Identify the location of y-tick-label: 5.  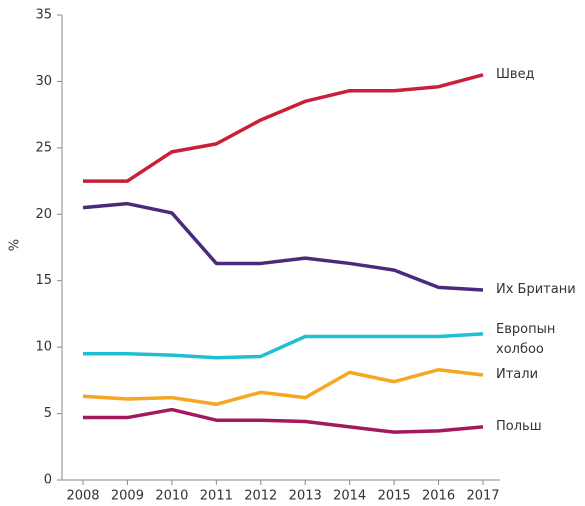
(48, 413).